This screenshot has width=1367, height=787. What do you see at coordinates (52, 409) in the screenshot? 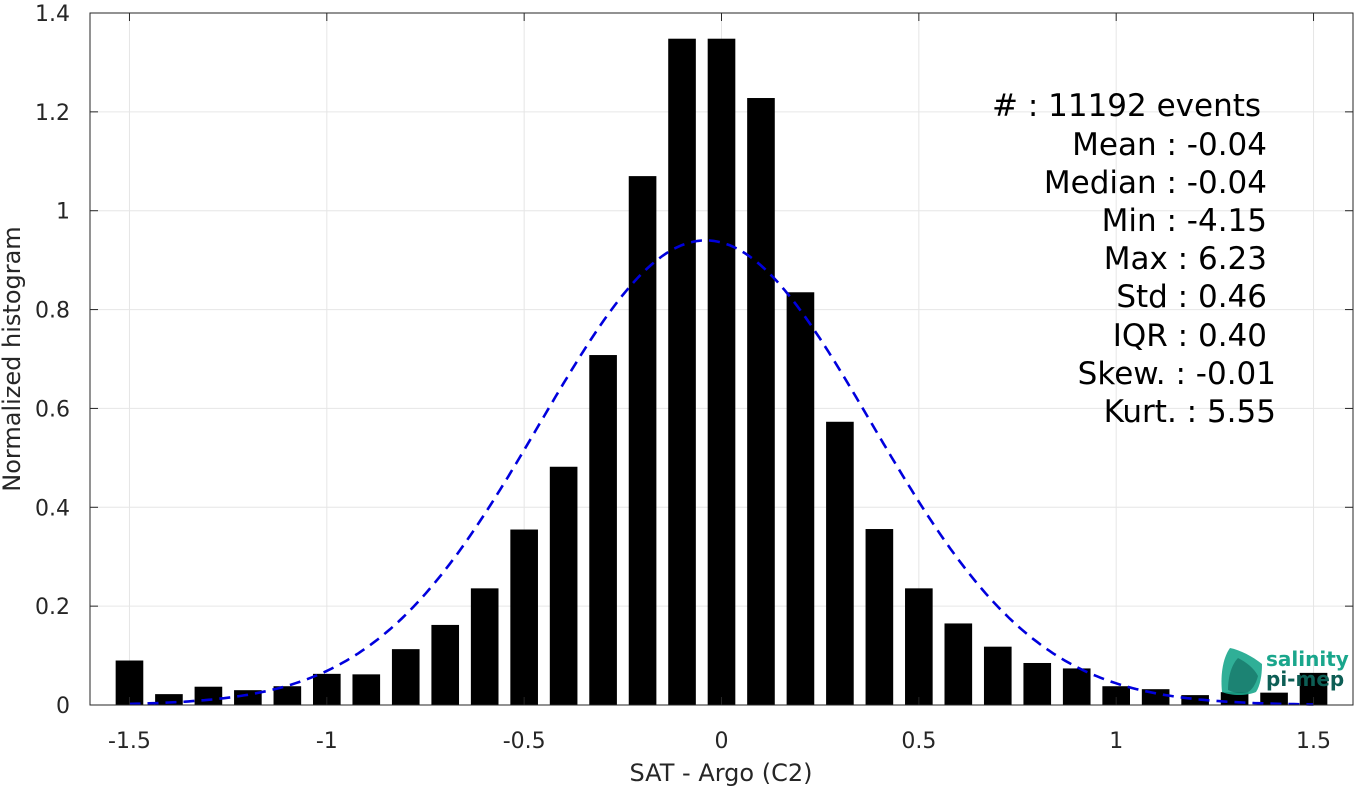
I see `y-tick-label: 0.6` at bounding box center [52, 409].